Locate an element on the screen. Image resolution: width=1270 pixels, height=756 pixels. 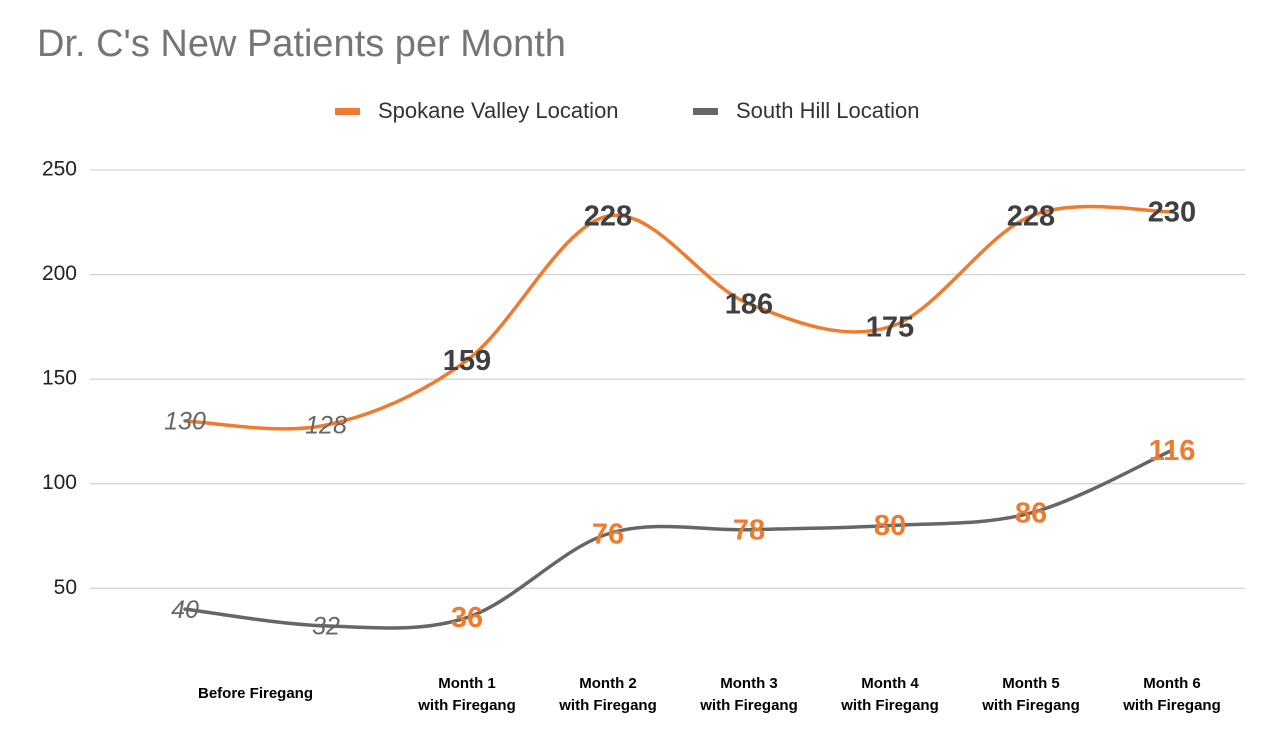
y-tick-label: 100 is located at coordinates (59, 482).